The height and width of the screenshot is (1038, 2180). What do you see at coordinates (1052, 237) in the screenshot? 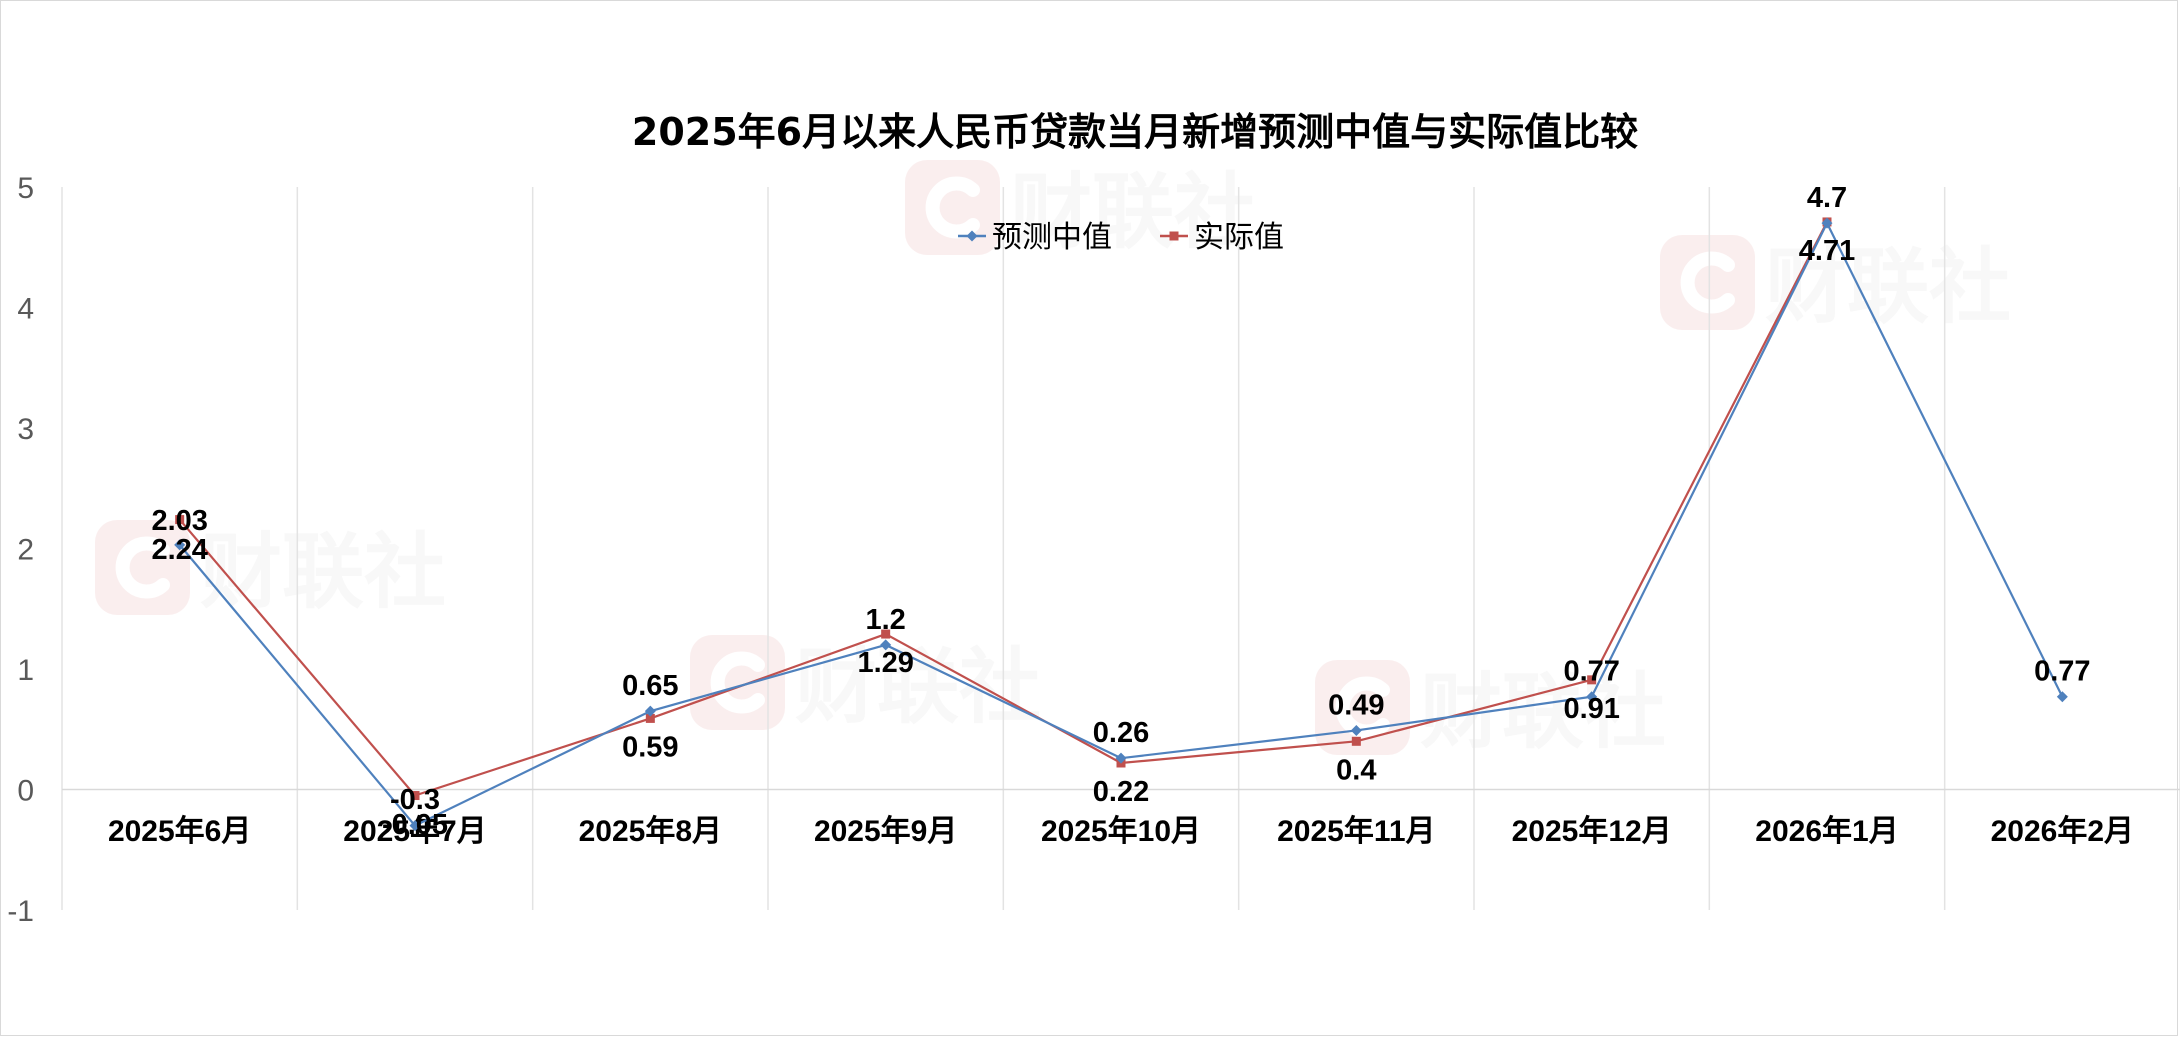
I see `legend-label: 预测中值` at bounding box center [1052, 237].